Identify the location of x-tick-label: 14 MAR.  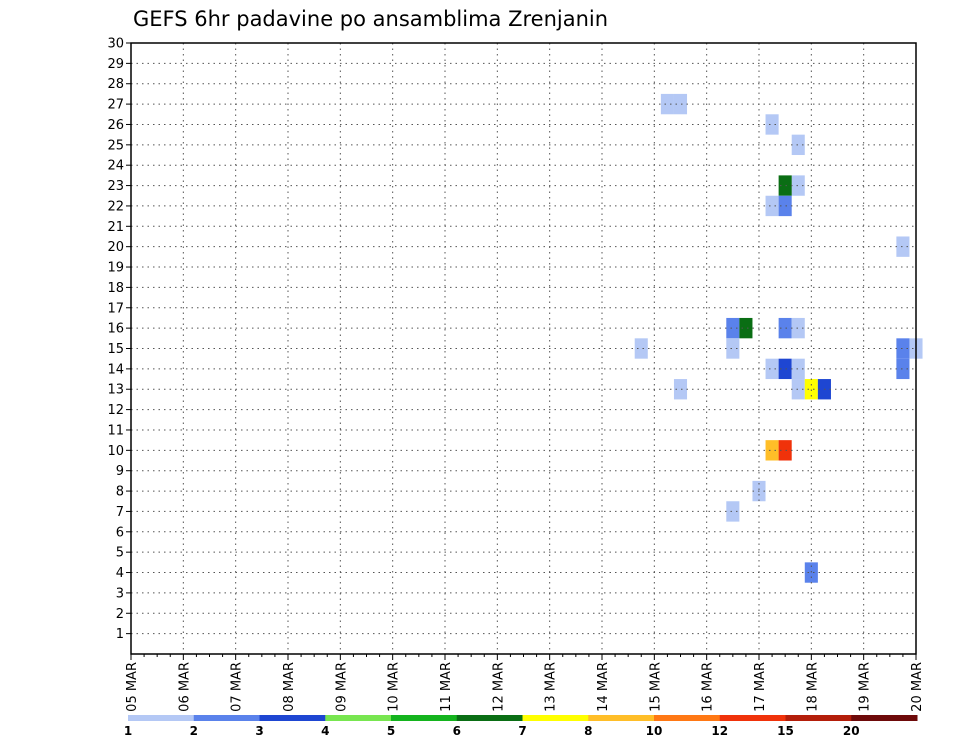
(603, 687).